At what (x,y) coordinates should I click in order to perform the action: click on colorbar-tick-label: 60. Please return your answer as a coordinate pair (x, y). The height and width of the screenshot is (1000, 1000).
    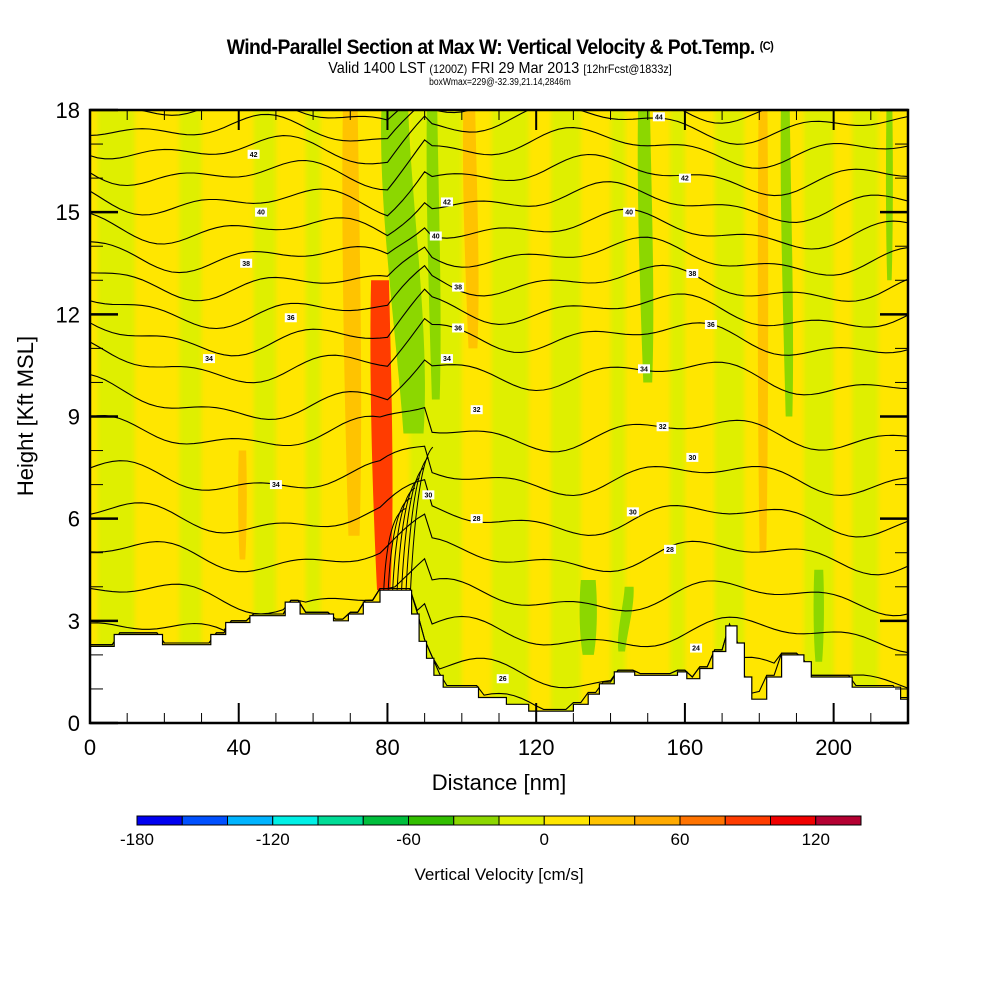
    Looking at the image, I should click on (680, 839).